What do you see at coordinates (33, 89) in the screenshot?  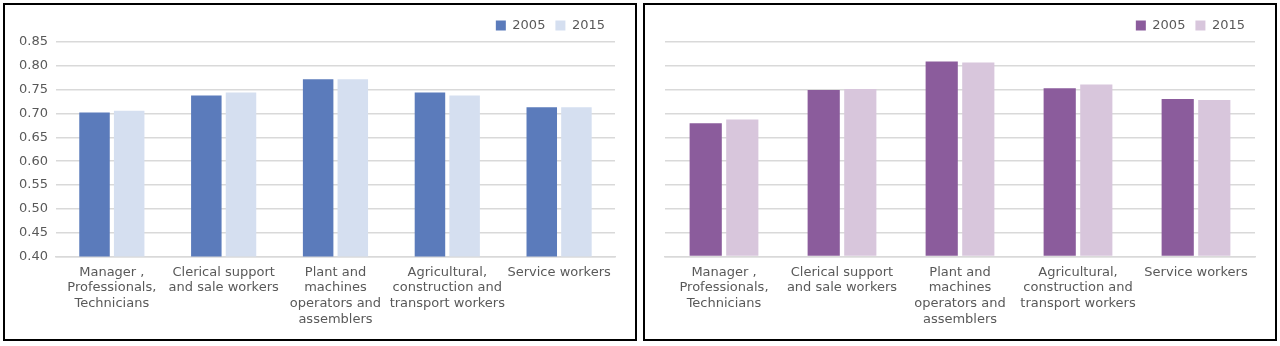 I see `y-tick-label: 0.75` at bounding box center [33, 89].